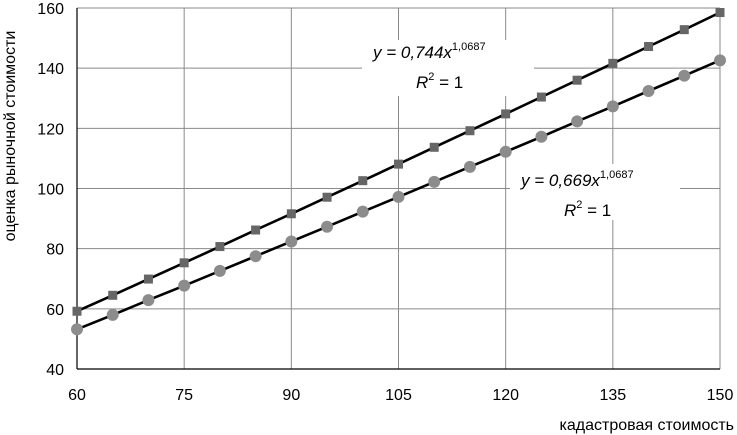 Image resolution: width=737 pixels, height=435 pixels. Describe the element at coordinates (560, 180) in the screenshot. I see `equation-lower-prefix: y = 0,669x` at that location.